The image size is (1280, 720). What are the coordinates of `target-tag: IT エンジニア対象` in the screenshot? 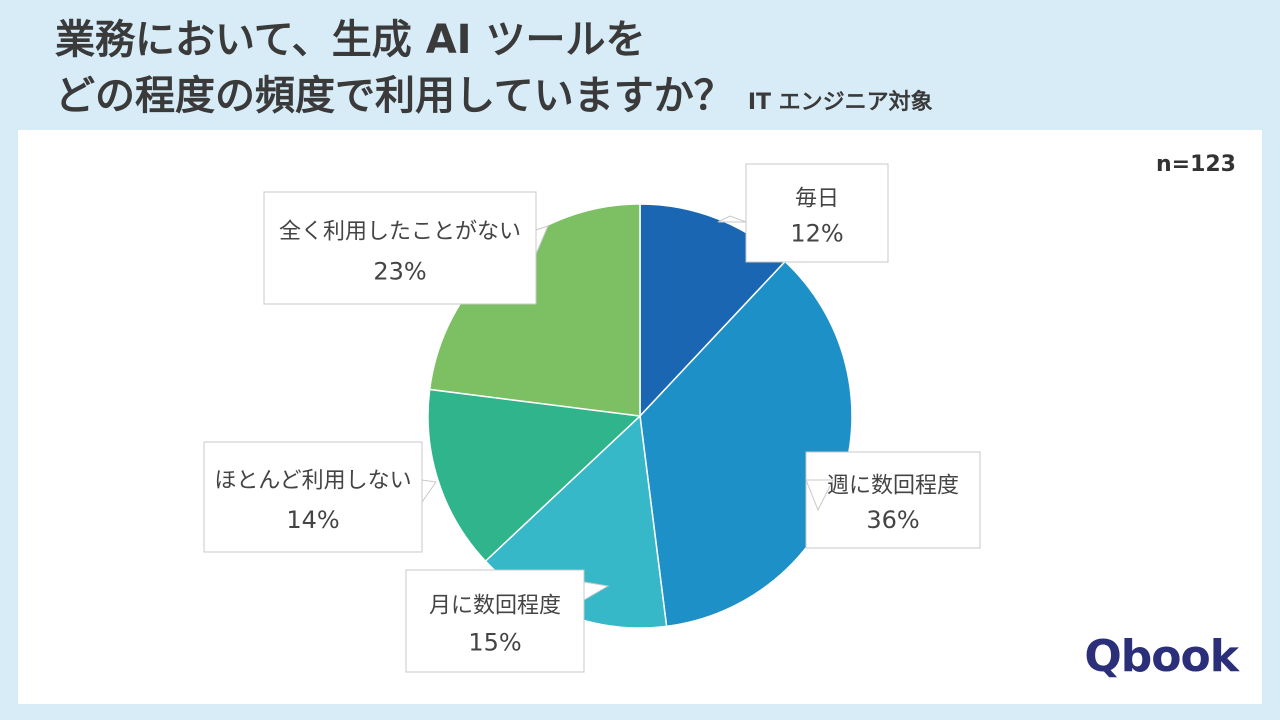 It's located at (840, 102).